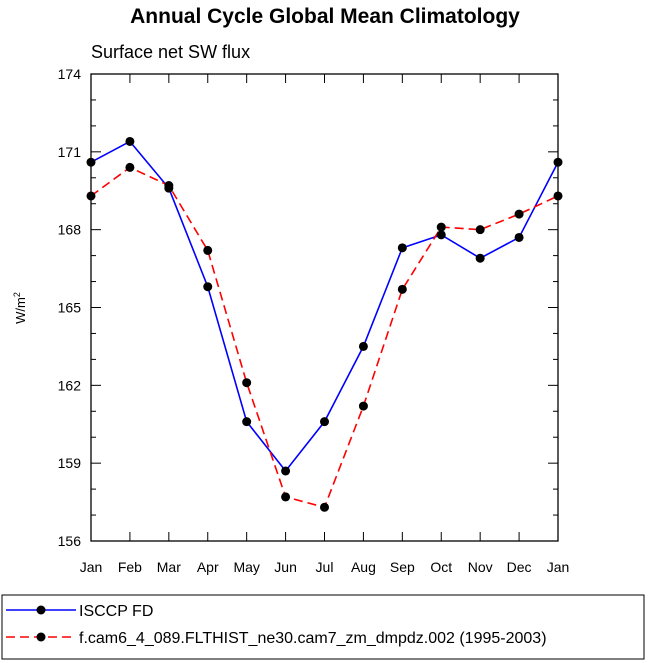  I want to click on y-tick-label: 159, so click(70, 463).